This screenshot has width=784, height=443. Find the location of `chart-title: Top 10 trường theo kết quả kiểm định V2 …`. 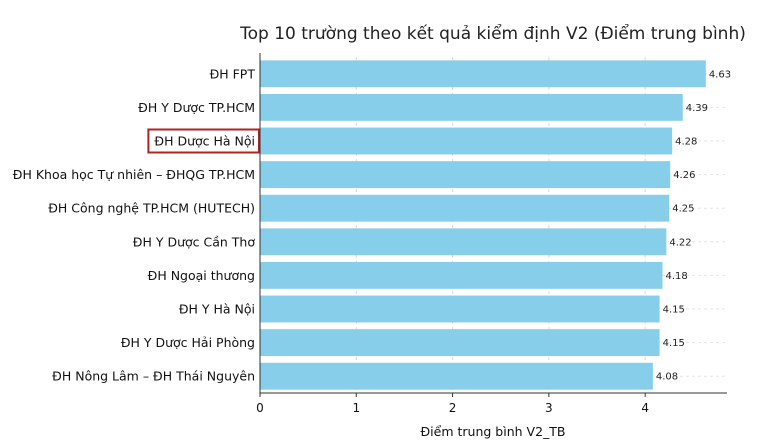

chart-title: Top 10 trường theo kết quả kiểm định V2 … is located at coordinates (492, 33).